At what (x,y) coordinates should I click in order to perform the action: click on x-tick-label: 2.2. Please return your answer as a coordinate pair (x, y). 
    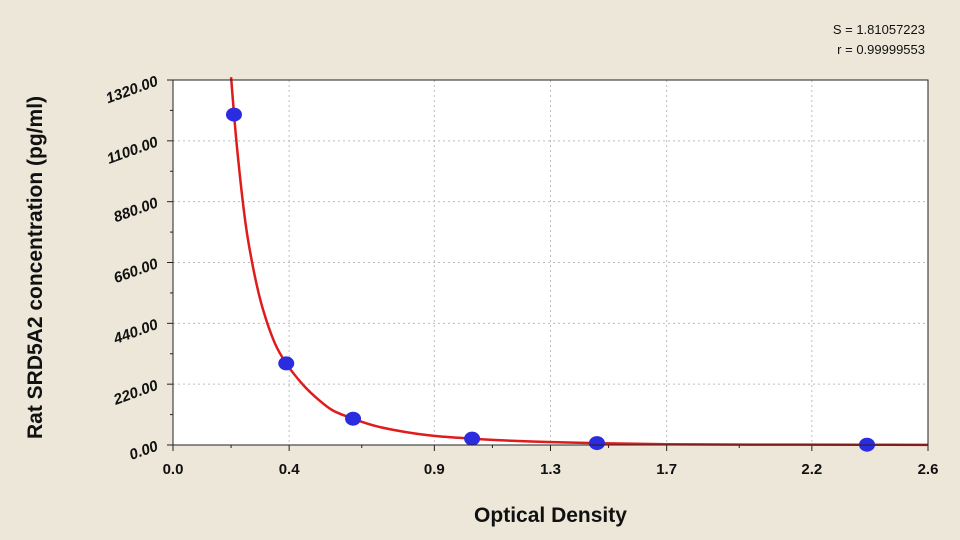
    Looking at the image, I should click on (811, 469).